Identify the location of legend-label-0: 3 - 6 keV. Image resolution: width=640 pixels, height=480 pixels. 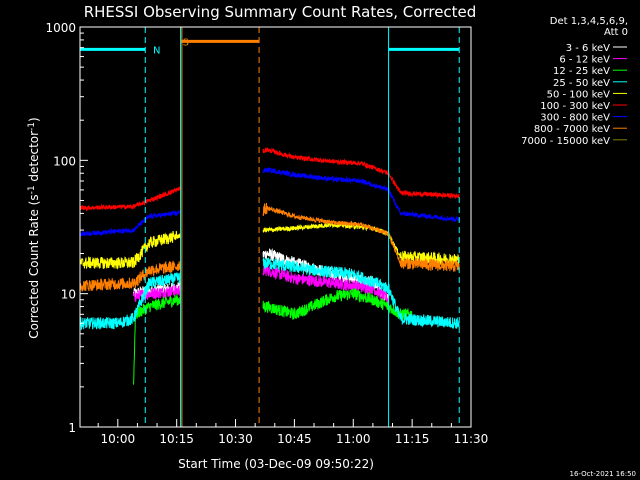
(588, 48).